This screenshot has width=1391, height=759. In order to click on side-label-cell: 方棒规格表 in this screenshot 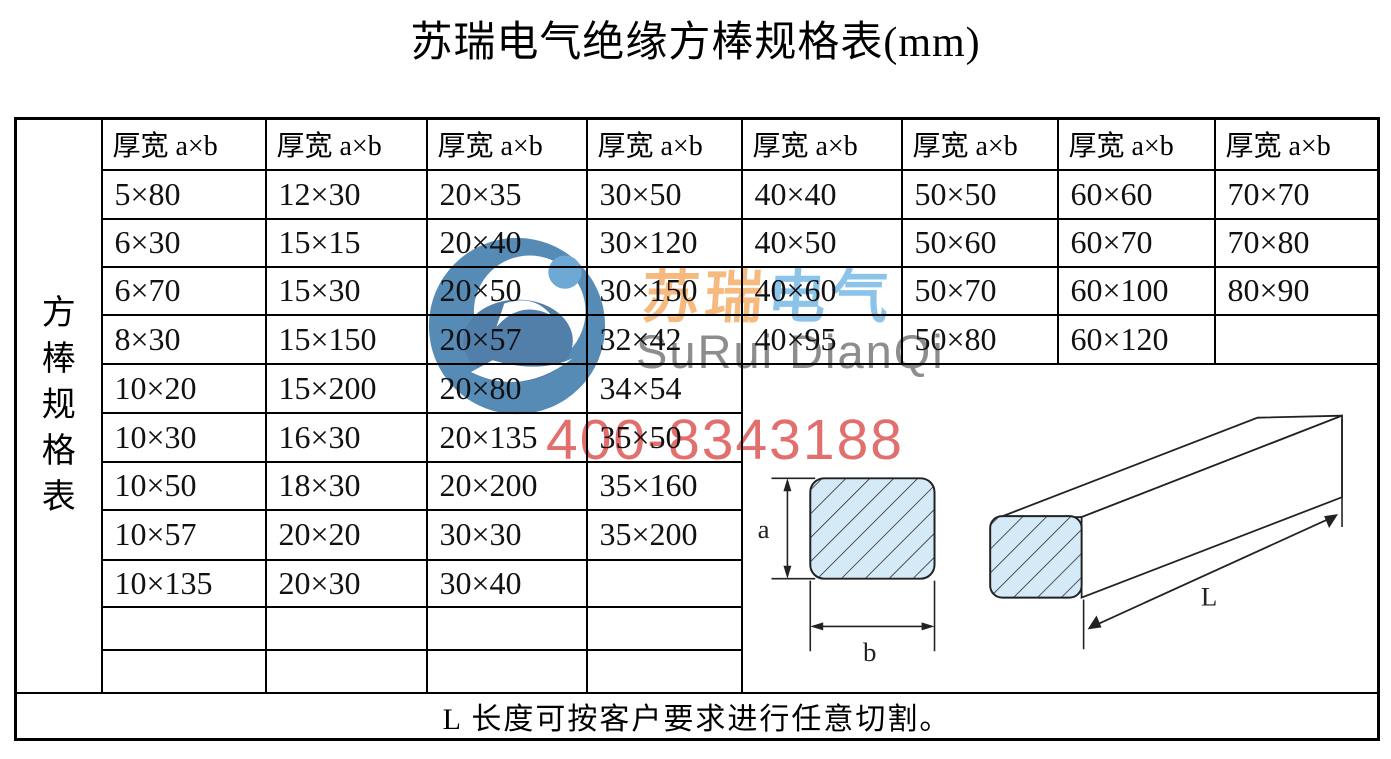, I will do `click(58, 405)`.